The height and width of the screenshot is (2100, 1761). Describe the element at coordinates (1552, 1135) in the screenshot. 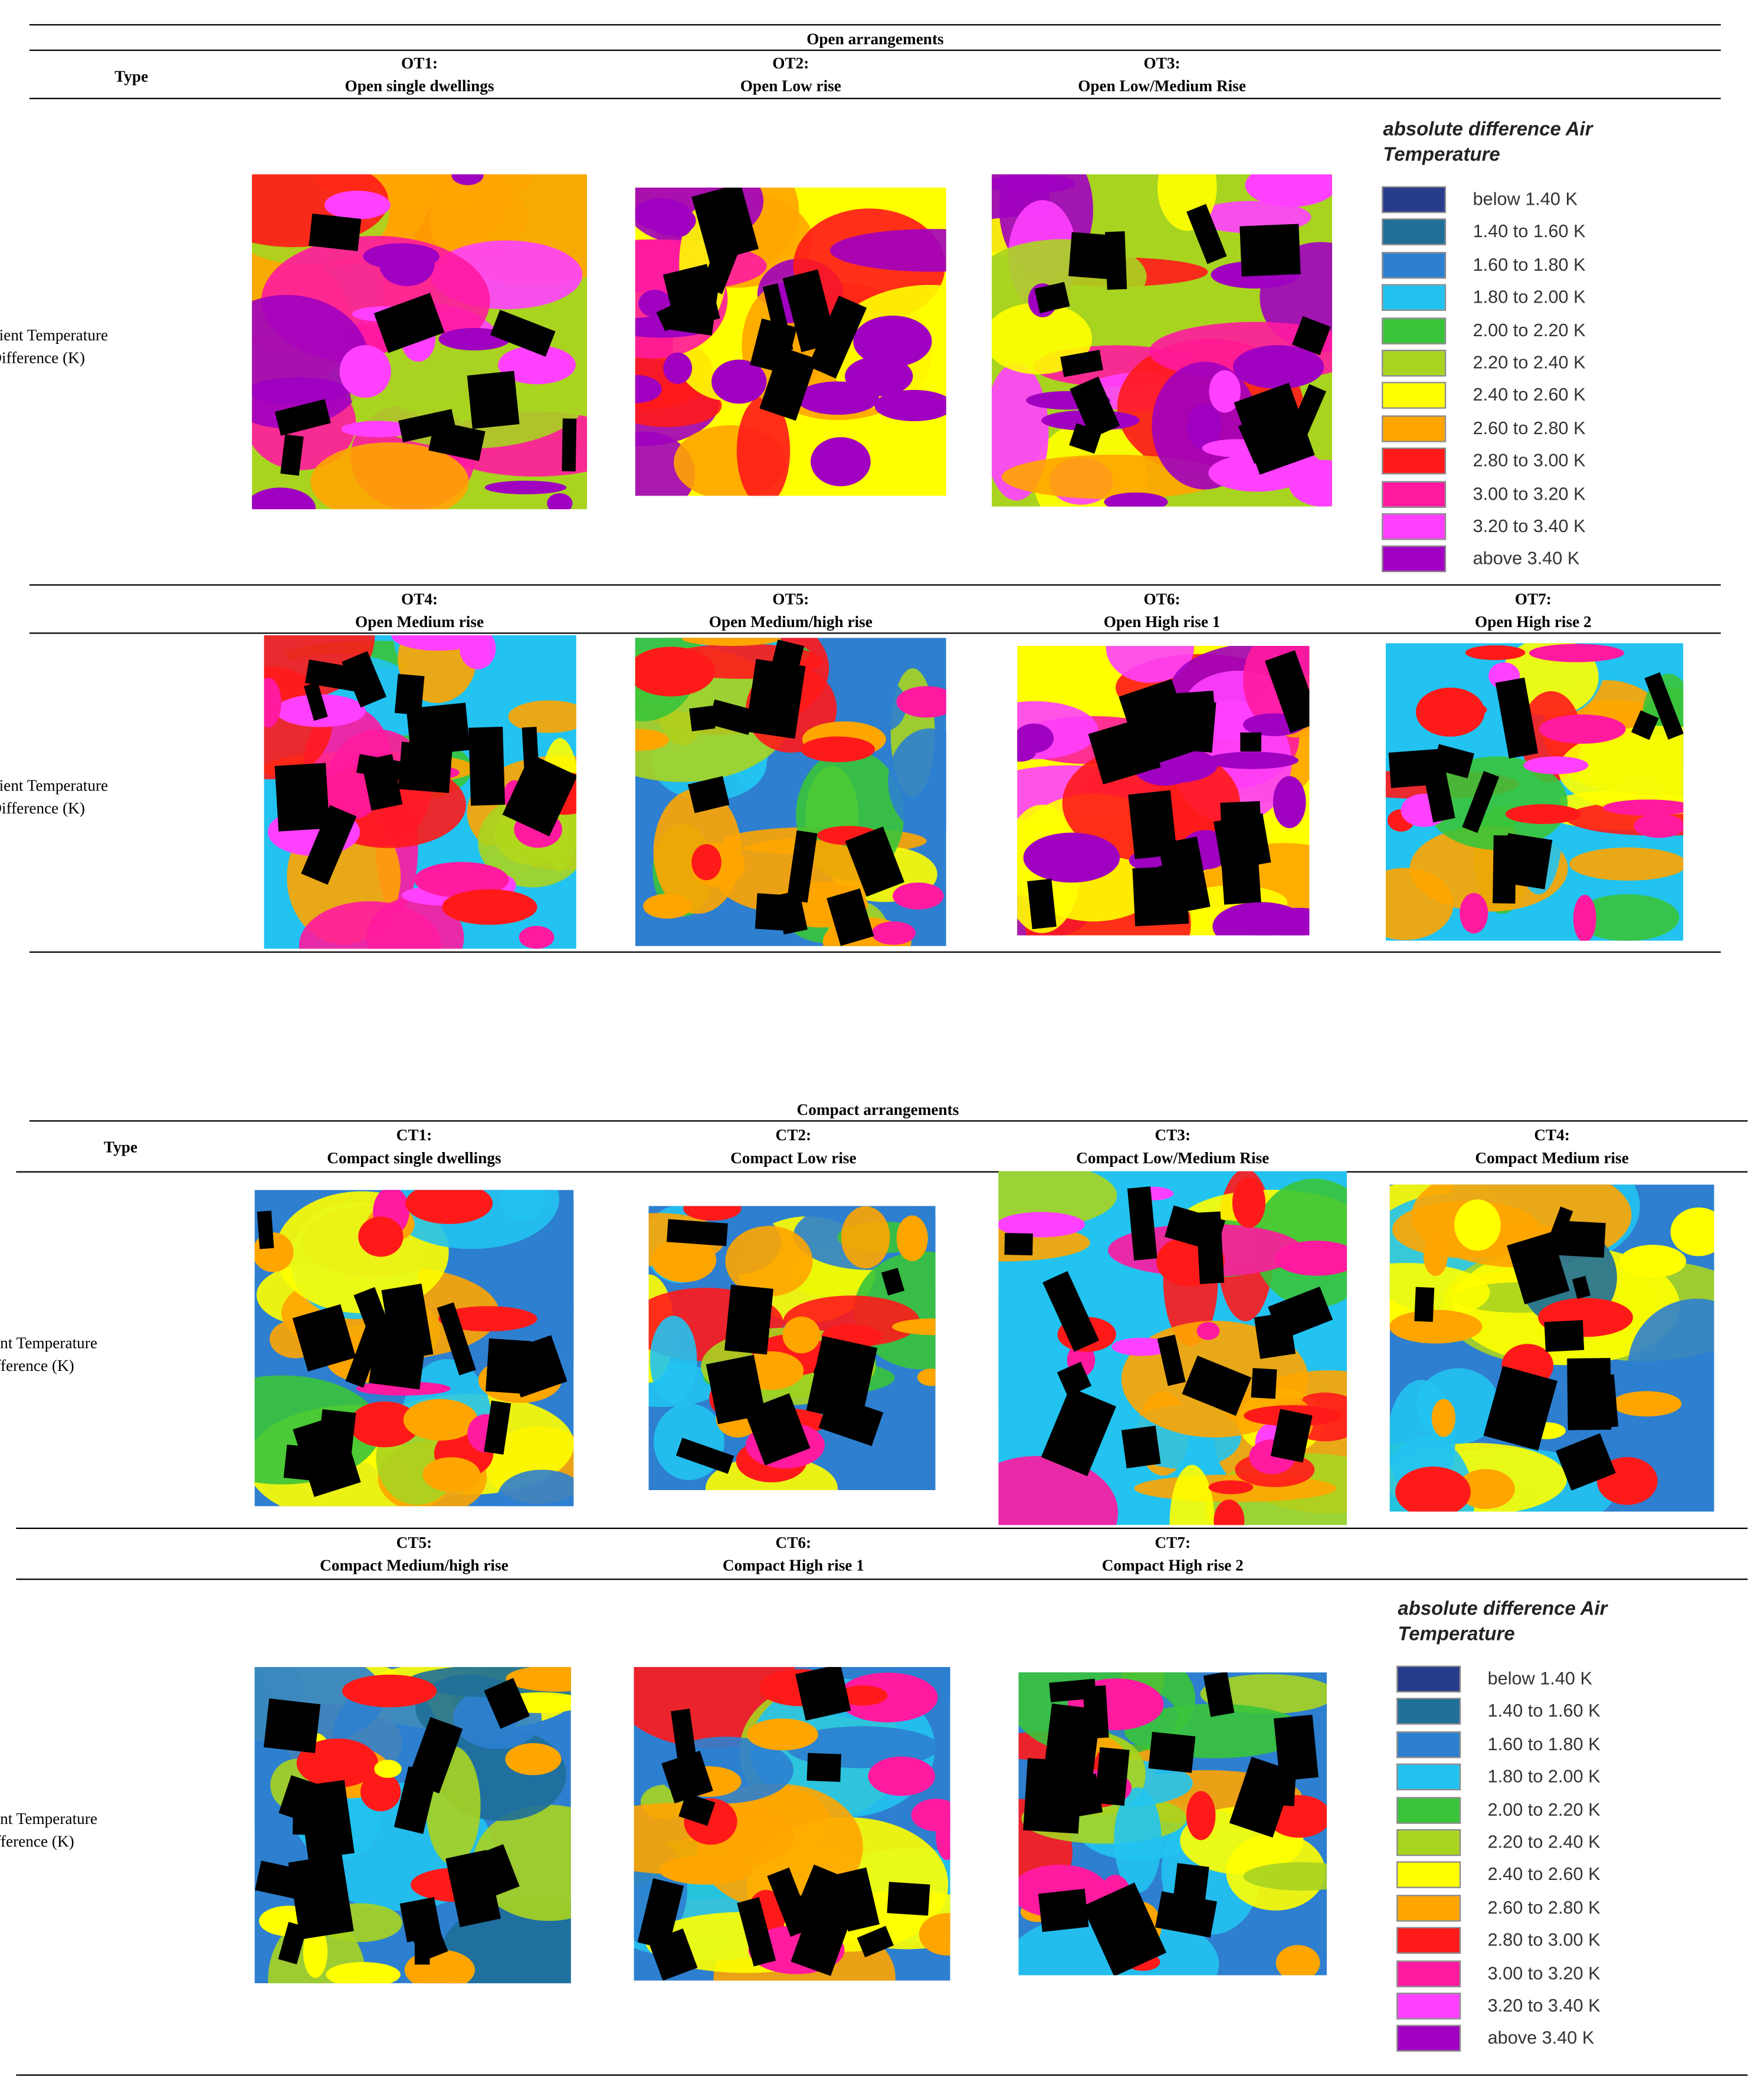

I see `panel-id: CT4:` at that location.